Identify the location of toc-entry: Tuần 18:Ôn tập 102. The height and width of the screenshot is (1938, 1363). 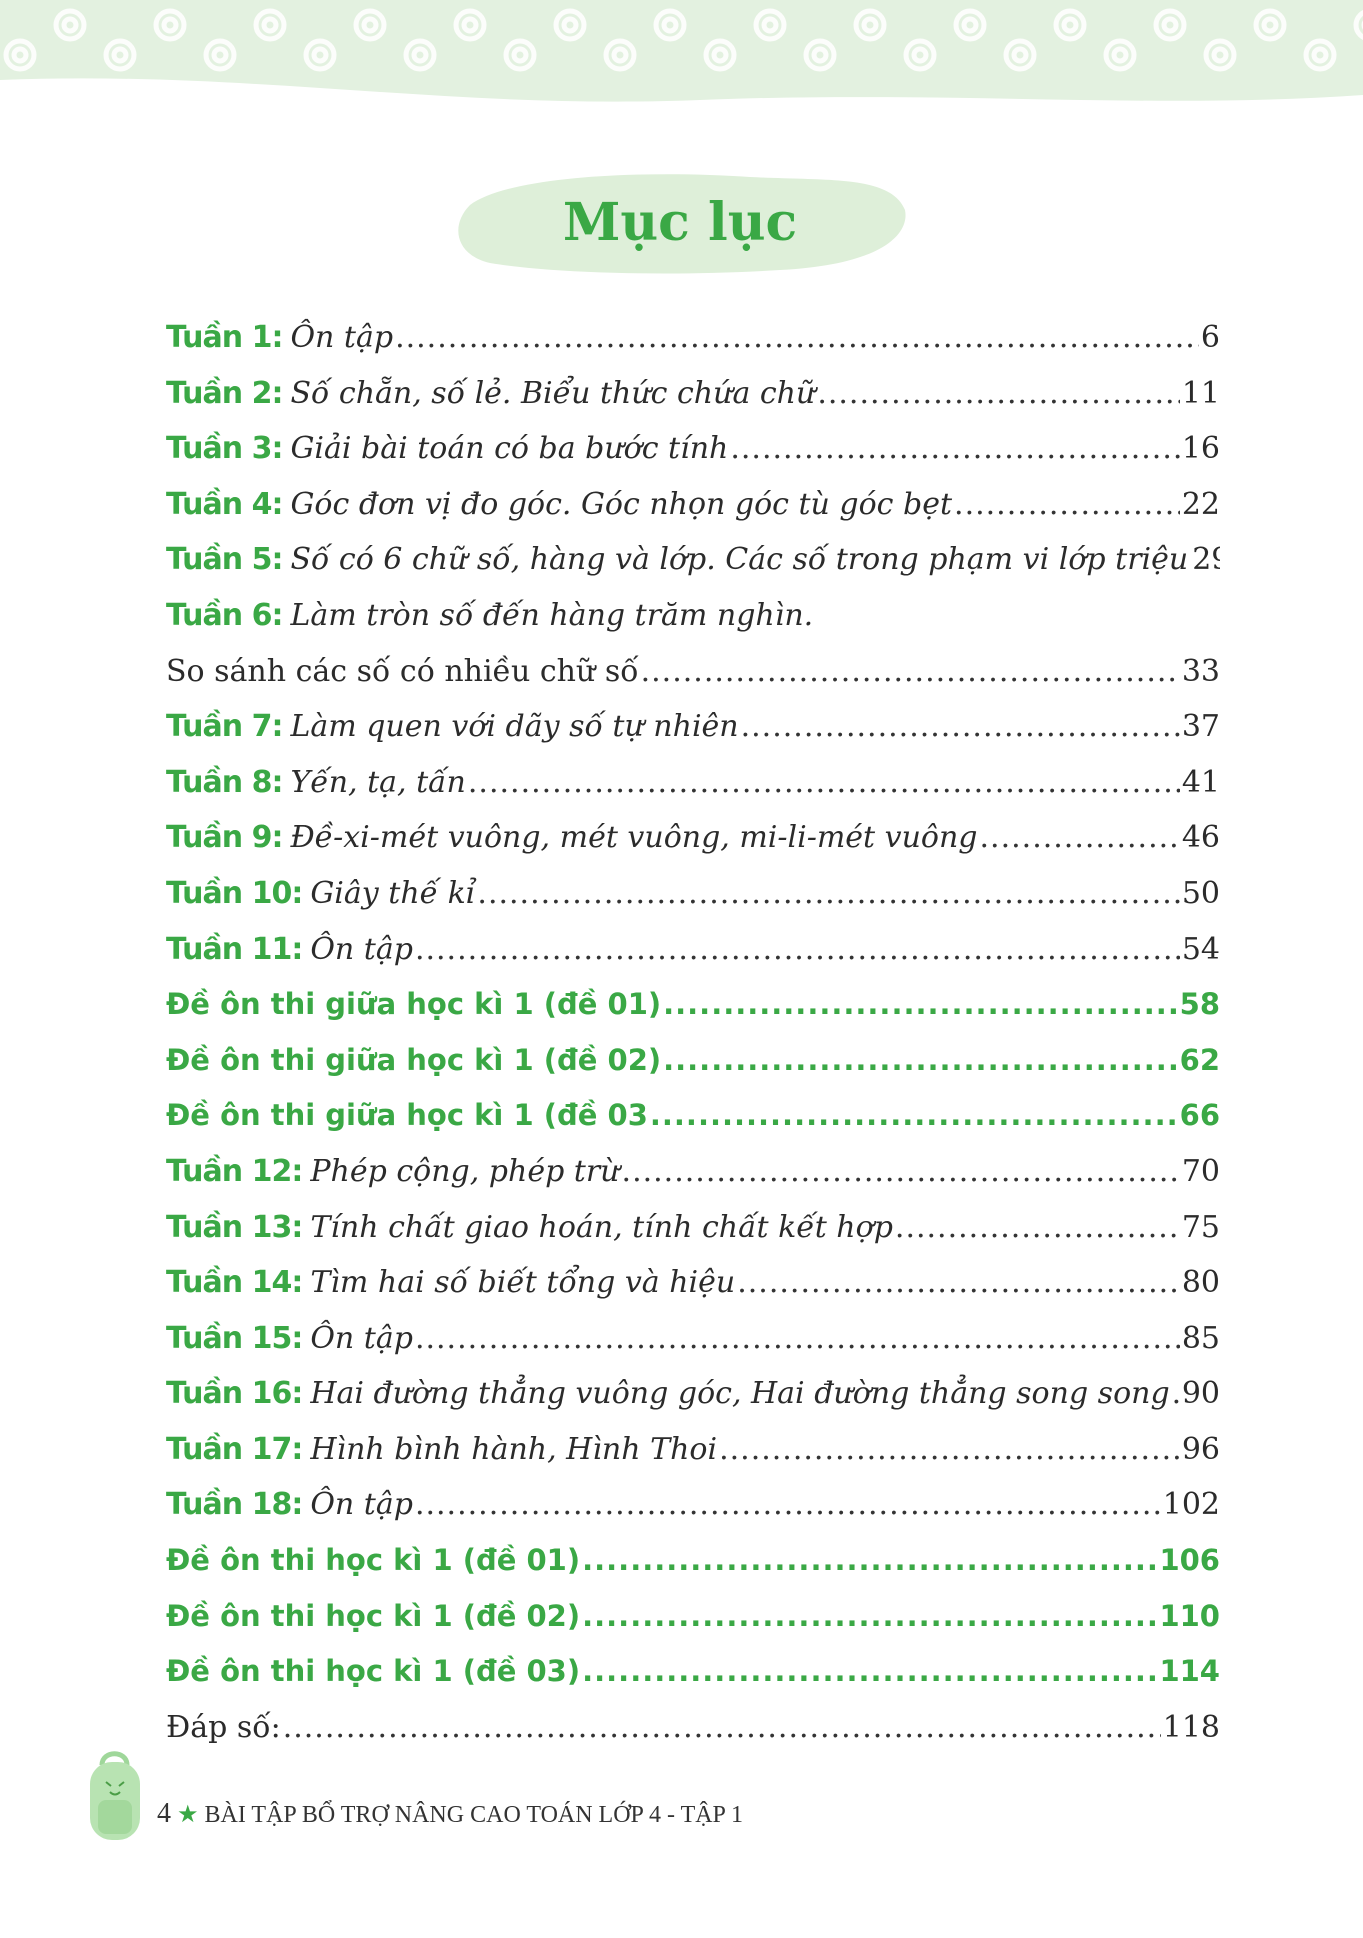
(693, 1505).